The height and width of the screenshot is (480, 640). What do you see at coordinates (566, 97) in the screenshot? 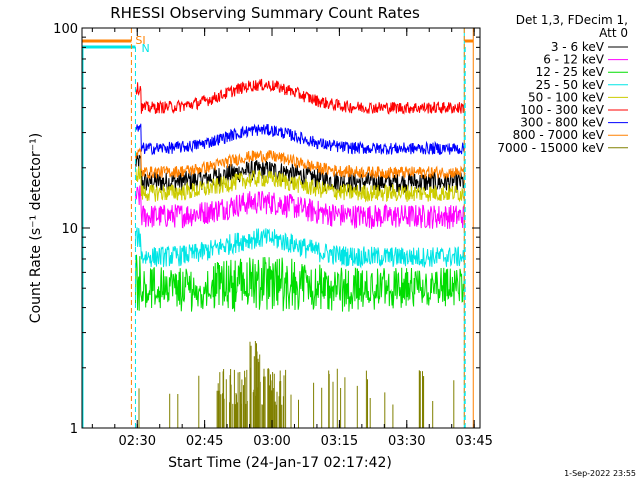
I see `legend-entry-label: 50 - 100 keV` at bounding box center [566, 97].